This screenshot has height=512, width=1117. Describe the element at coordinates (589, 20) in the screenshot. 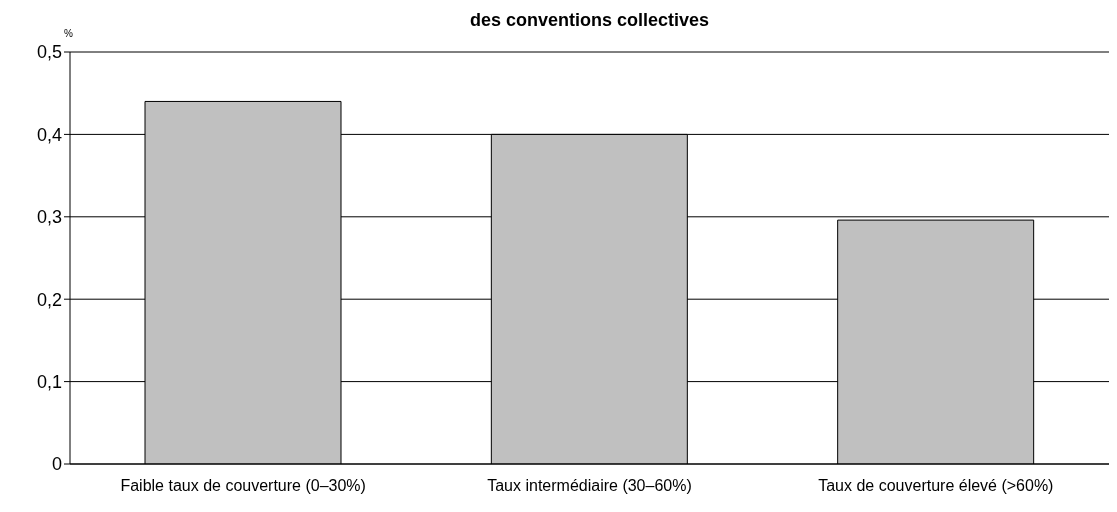

I see `chart-title: des conventions collectives` at that location.